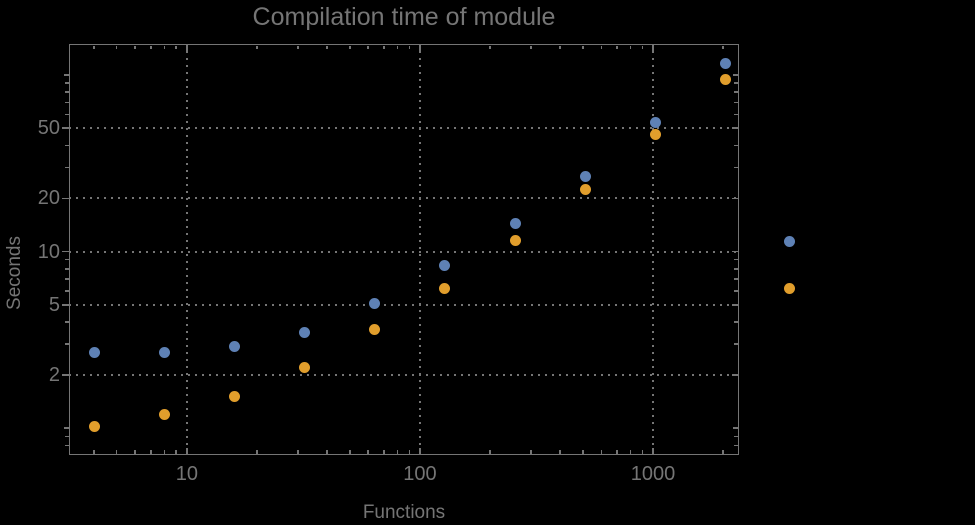  I want to click on x-tick-label: 1000, so click(653, 474).